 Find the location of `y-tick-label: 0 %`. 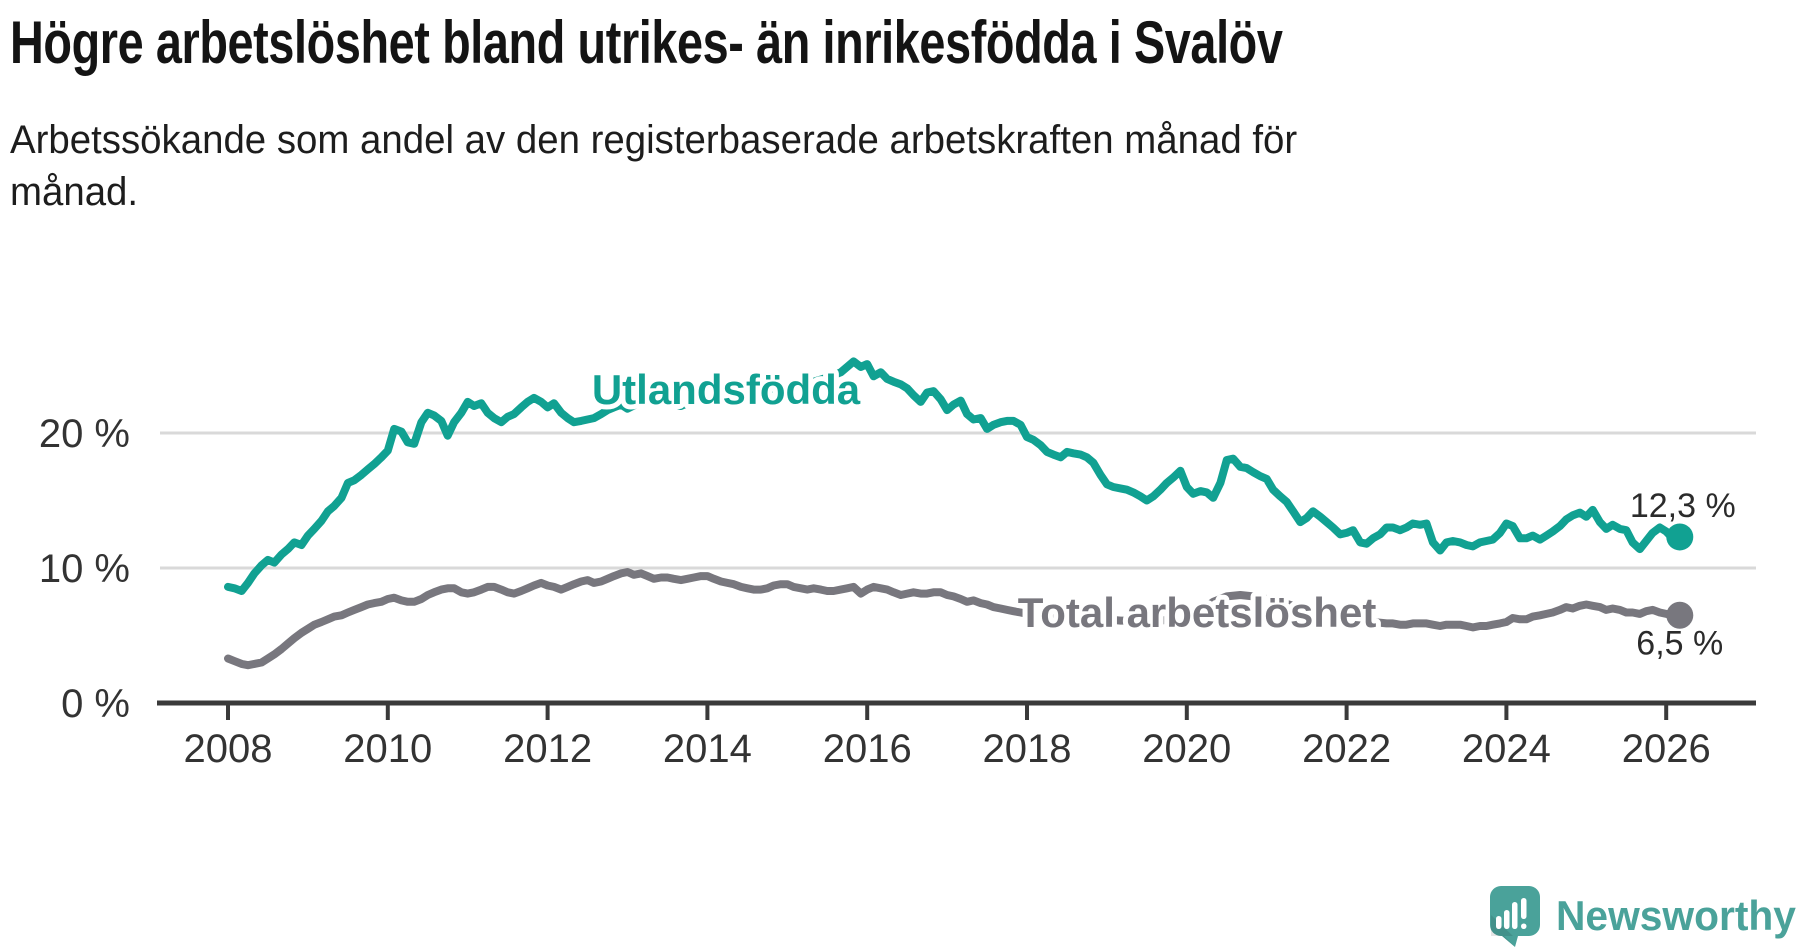

y-tick-label: 0 % is located at coordinates (95, 704).